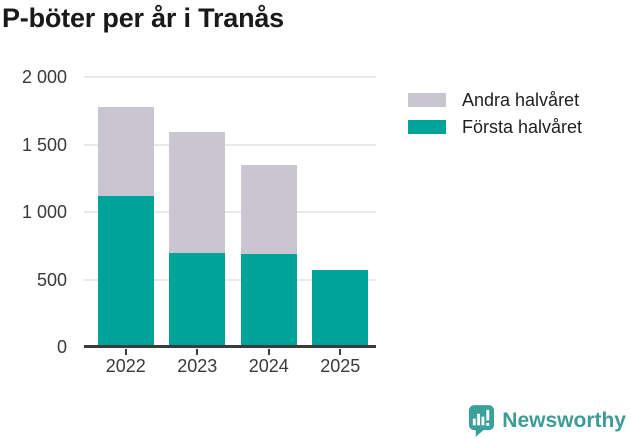 The width and height of the screenshot is (631, 439). What do you see at coordinates (268, 366) in the screenshot?
I see `x-tick-label: 2024` at bounding box center [268, 366].